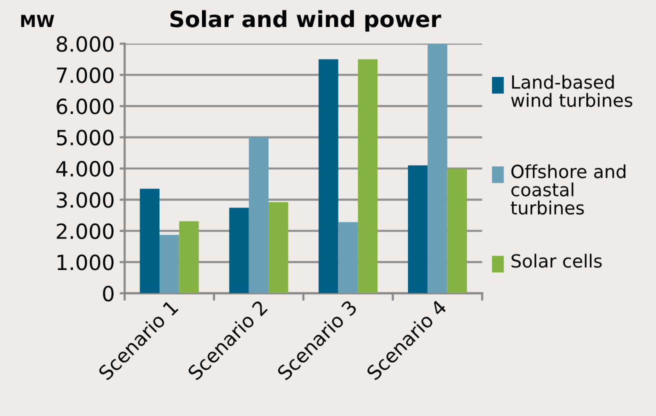  Describe the element at coordinates (85, 44) in the screenshot. I see `y-tick-label: 8.000` at that location.